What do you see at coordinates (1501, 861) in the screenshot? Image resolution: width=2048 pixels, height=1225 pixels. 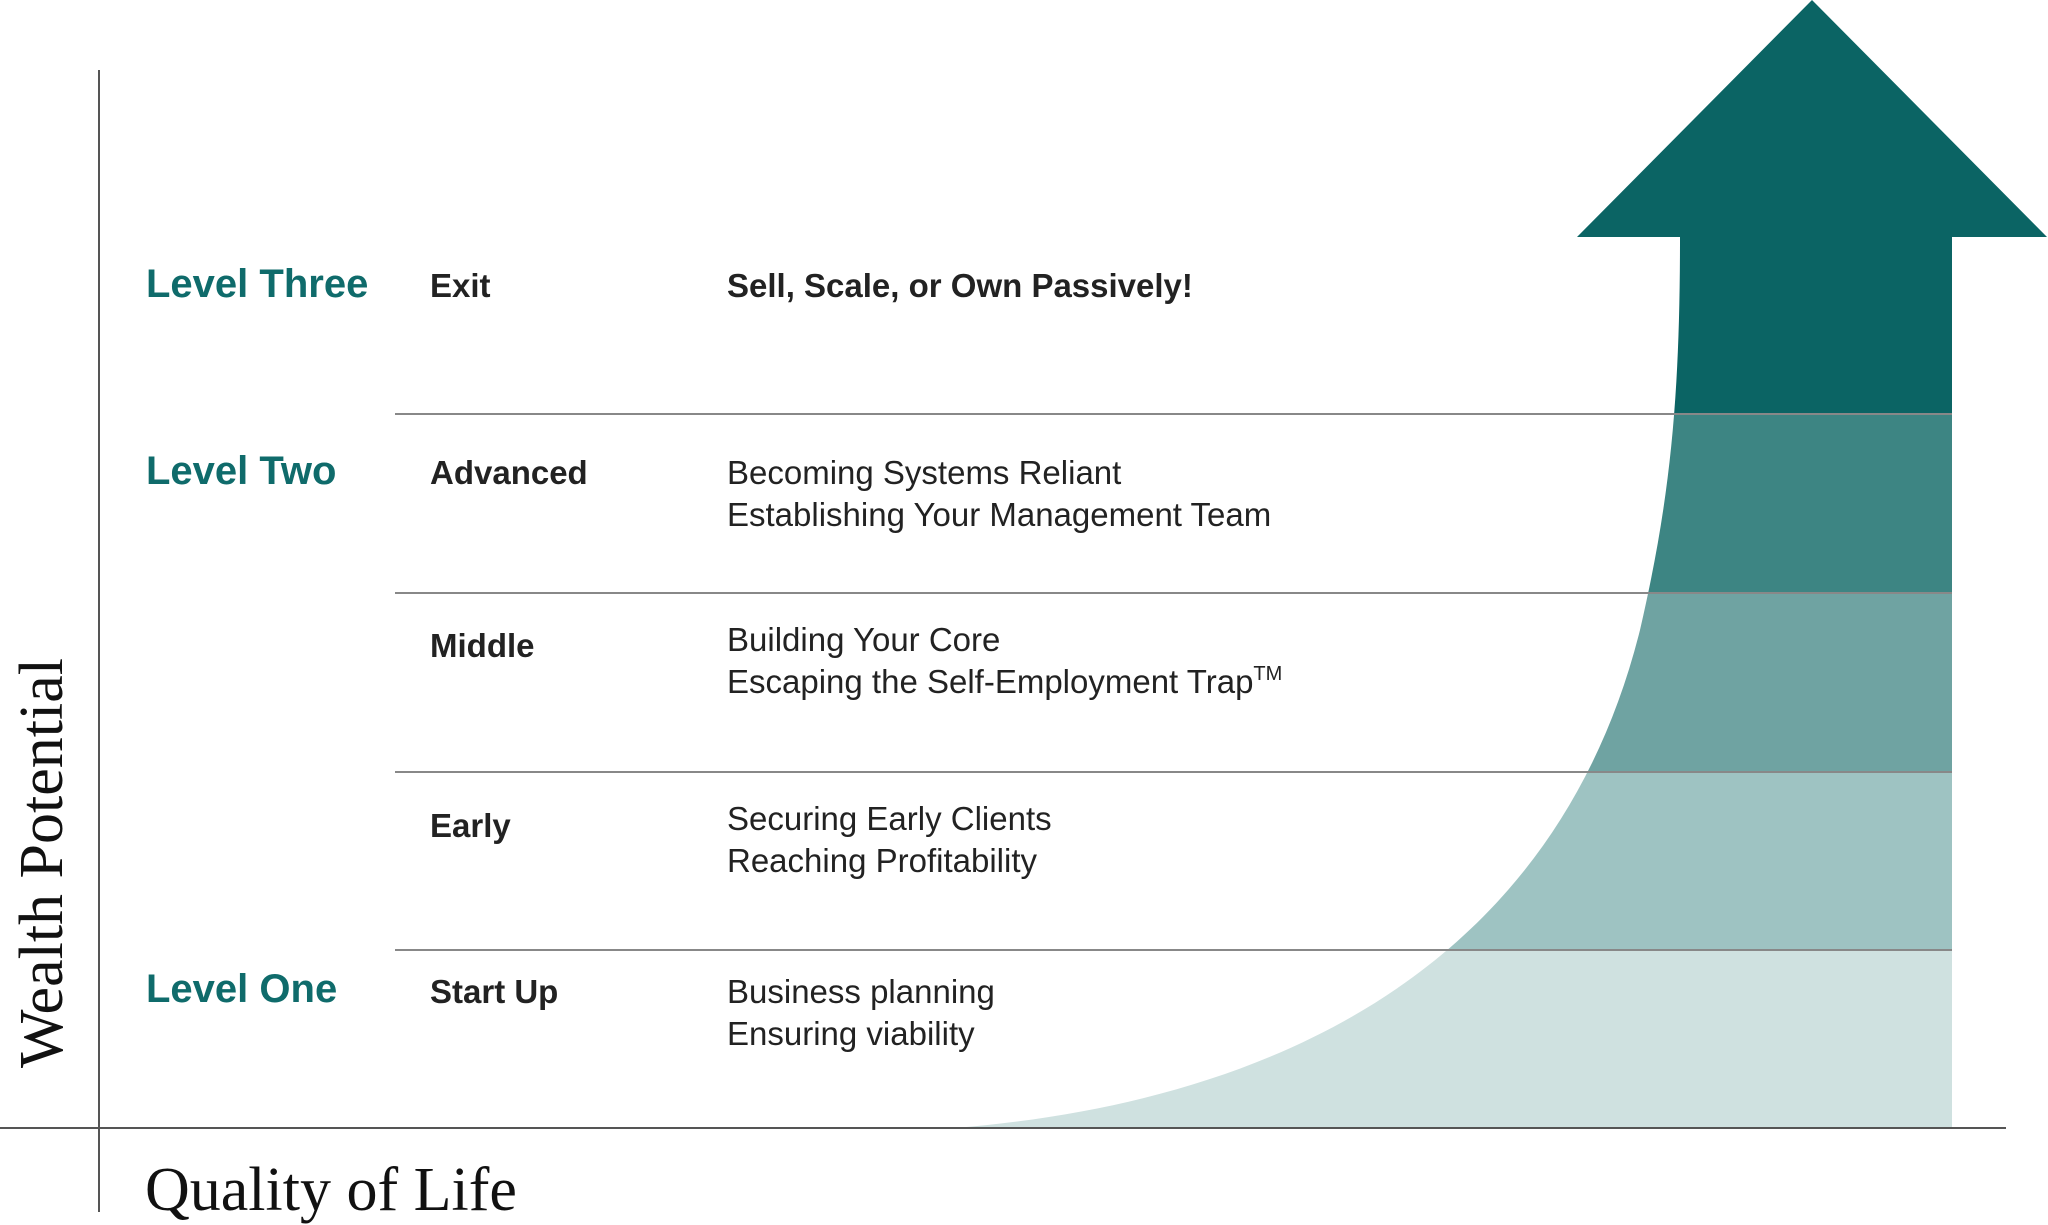 I see `arrow-band-early` at bounding box center [1501, 861].